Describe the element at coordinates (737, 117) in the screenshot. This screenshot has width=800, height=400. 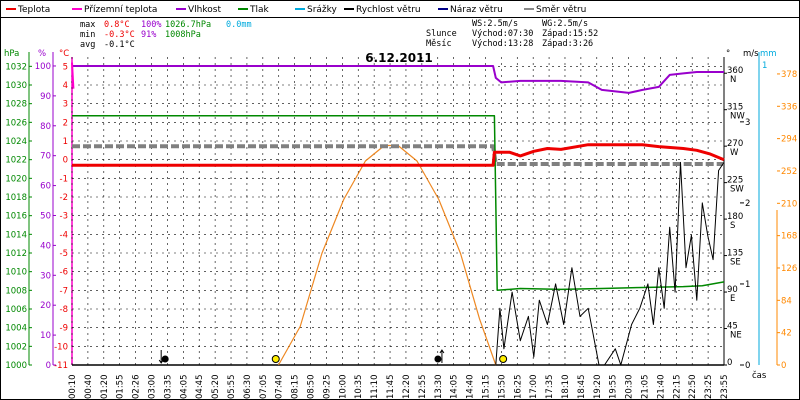
I see `dir-tick-compass: NW` at that location.